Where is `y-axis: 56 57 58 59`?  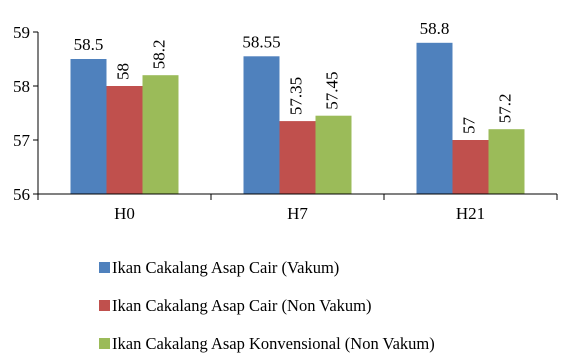 y-axis: 56 57 58 59 is located at coordinates (26, 113).